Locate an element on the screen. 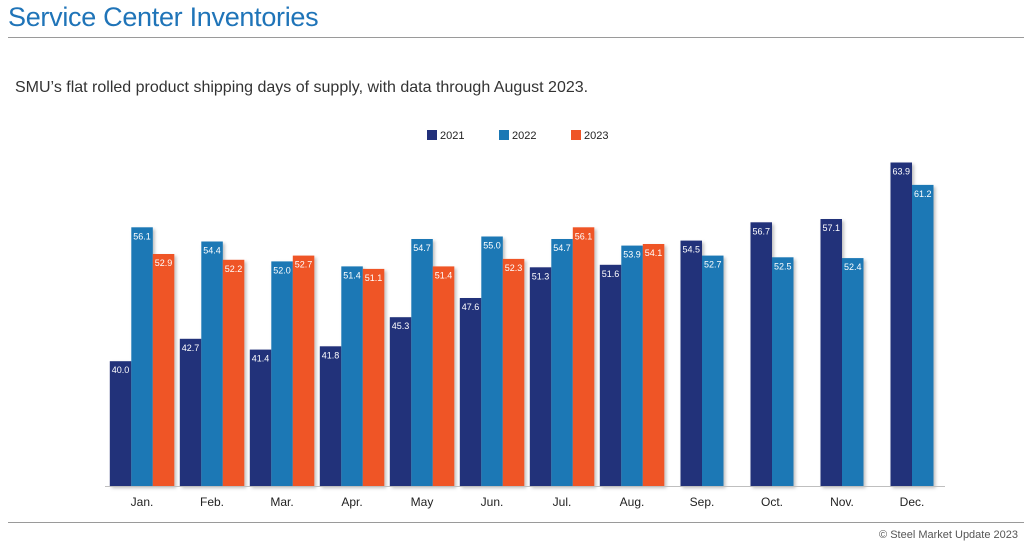  data-label-2021-jun: 47.6 is located at coordinates (471, 307).